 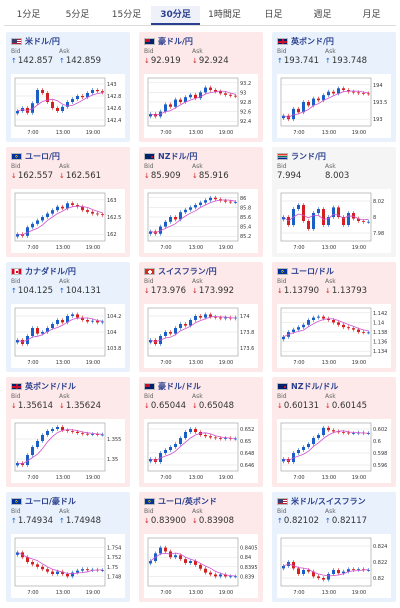 What do you see at coordinates (308, 156) in the screenshot?
I see `pair-name-link: ランド/円` at bounding box center [308, 156].